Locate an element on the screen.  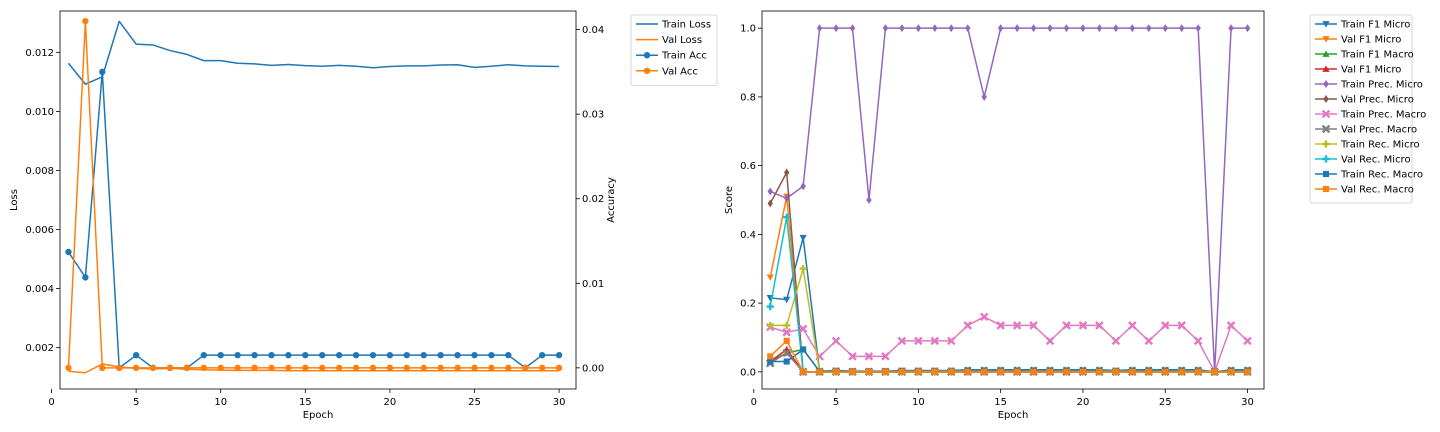
legend-box is located at coordinates (674, 50).